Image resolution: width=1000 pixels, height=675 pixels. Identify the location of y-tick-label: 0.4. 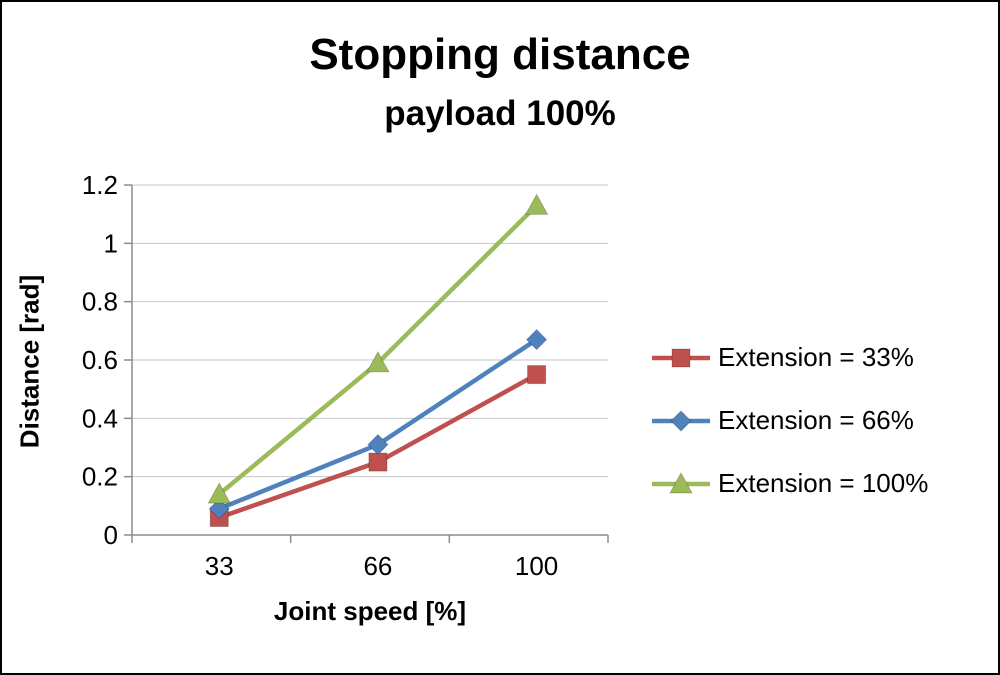
(100, 418).